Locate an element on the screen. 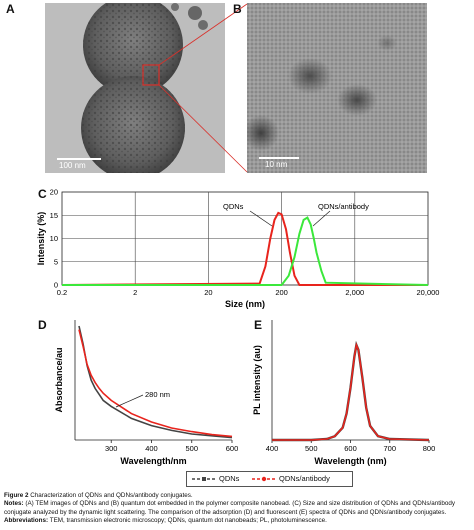 The height and width of the screenshot is (530, 474). annotation-arrow-qdns is located at coordinates (261, 218).